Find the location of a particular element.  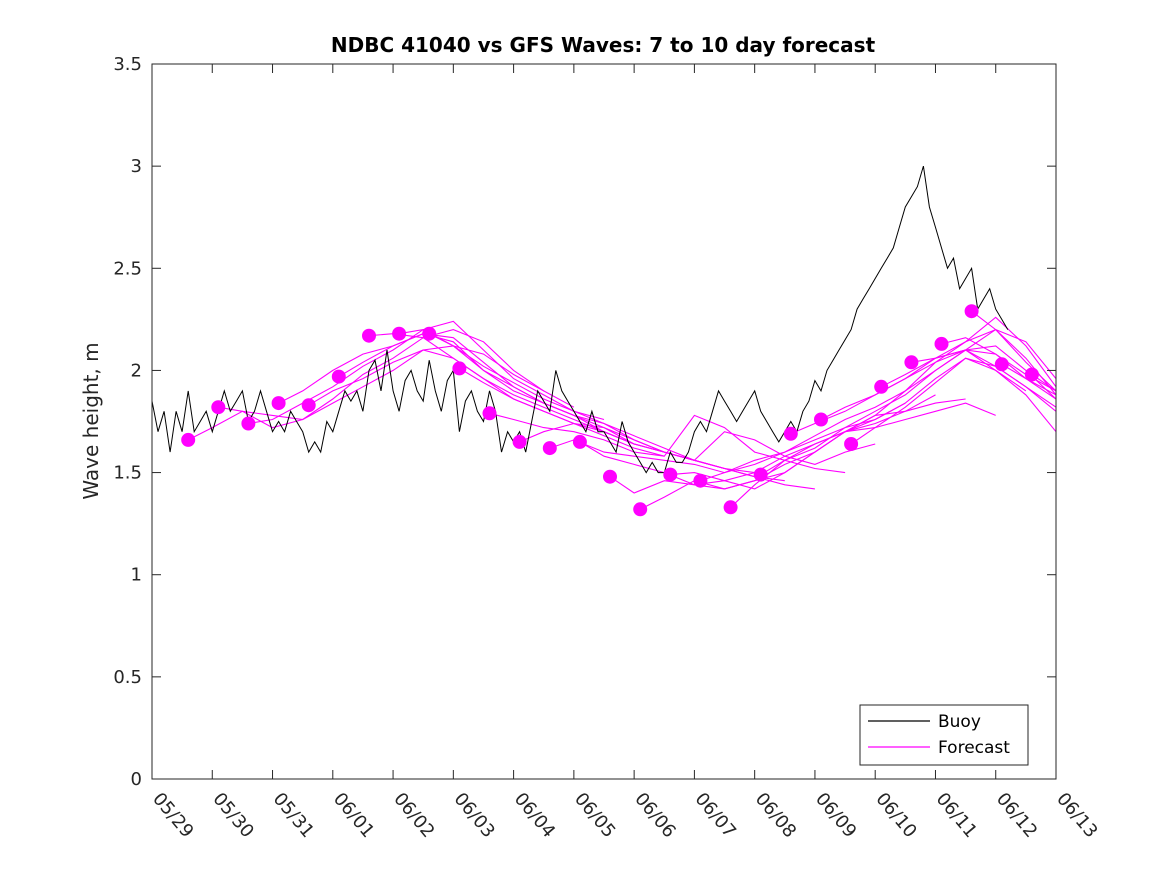

x-tick-label-15: 06/13 is located at coordinates (1076, 815).